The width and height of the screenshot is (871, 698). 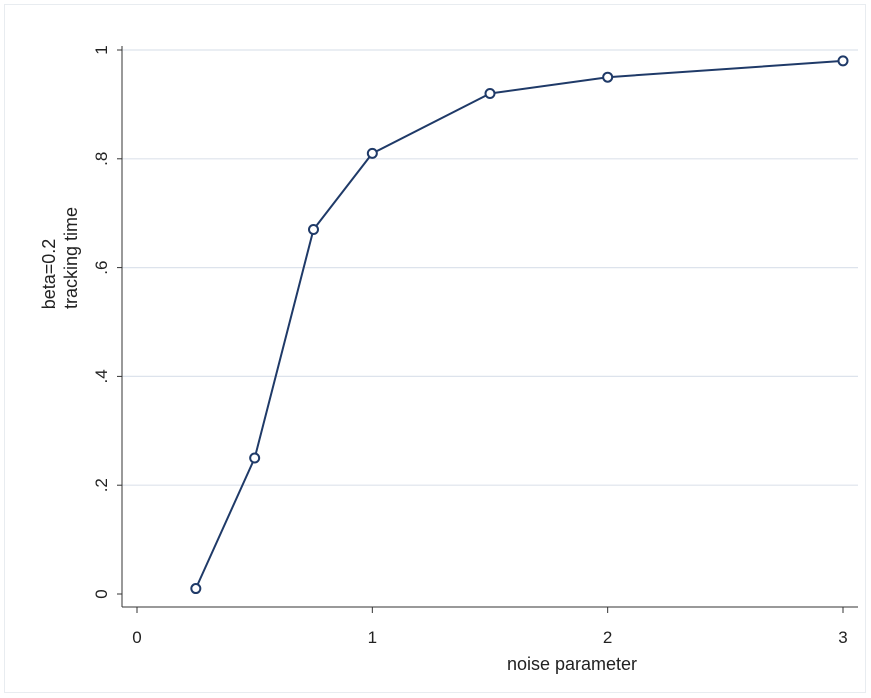 I want to click on y-tick-label-3: .6, so click(x=101, y=268).